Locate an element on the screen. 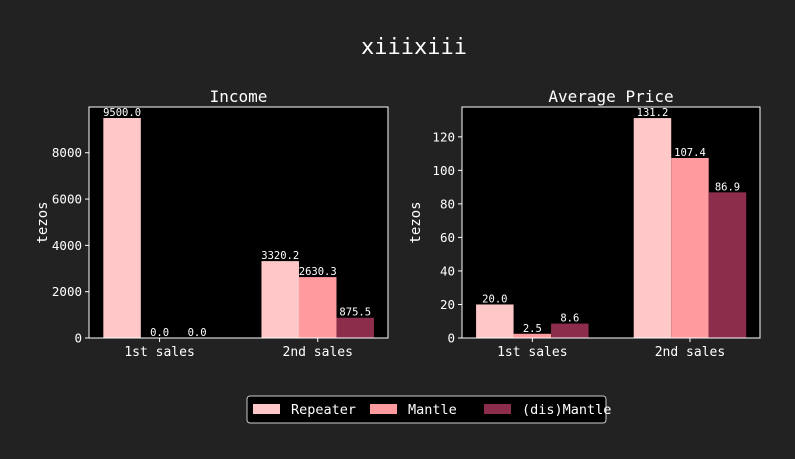 This screenshot has height=459, width=795. data-label: 875.5 is located at coordinates (355, 313).